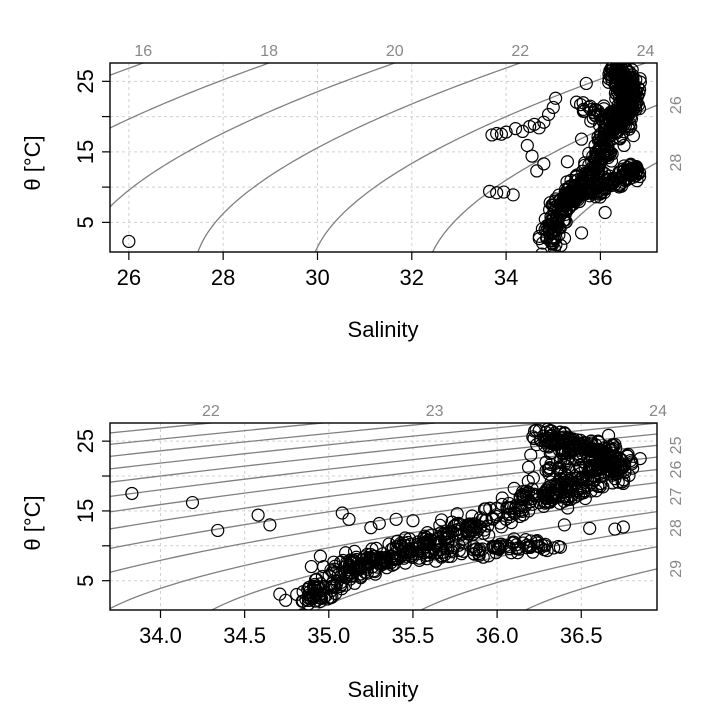 The width and height of the screenshot is (720, 725). What do you see at coordinates (317, 277) in the screenshot?
I see `x-tick-label: 30` at bounding box center [317, 277].